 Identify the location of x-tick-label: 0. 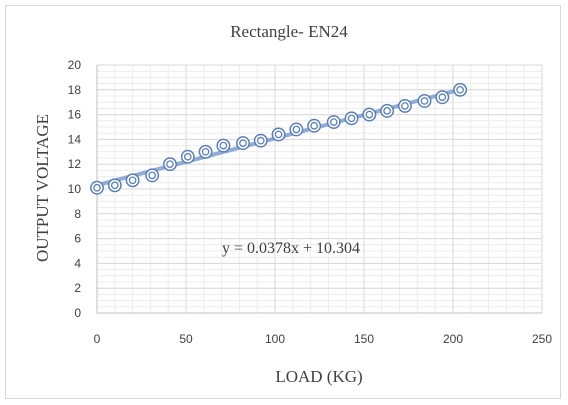
(97, 339).